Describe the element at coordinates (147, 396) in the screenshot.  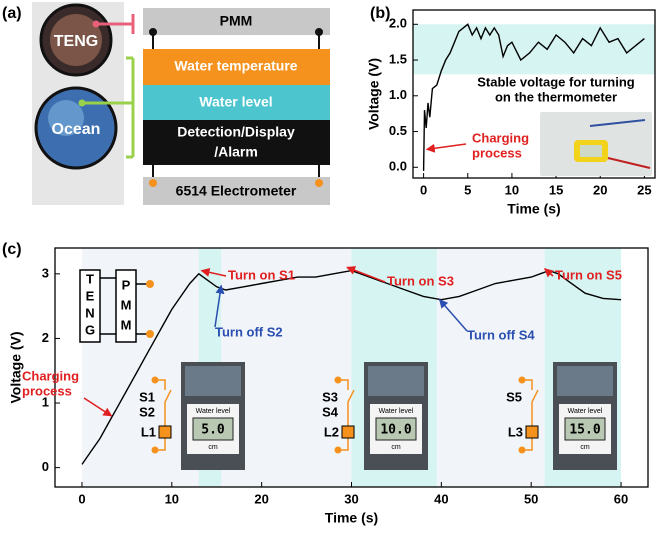
I see `switch-label: S1` at that location.